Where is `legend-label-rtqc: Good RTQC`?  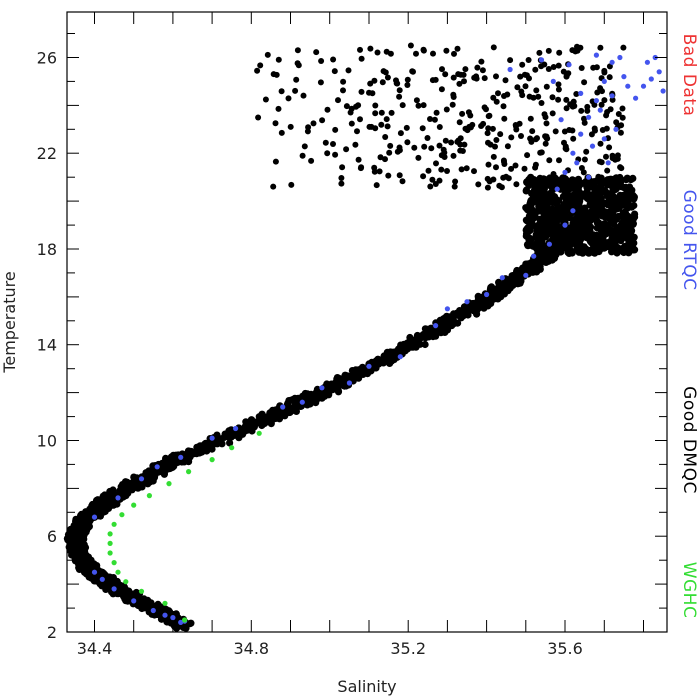 legend-label-rtqc: Good RTQC is located at coordinates (689, 240).